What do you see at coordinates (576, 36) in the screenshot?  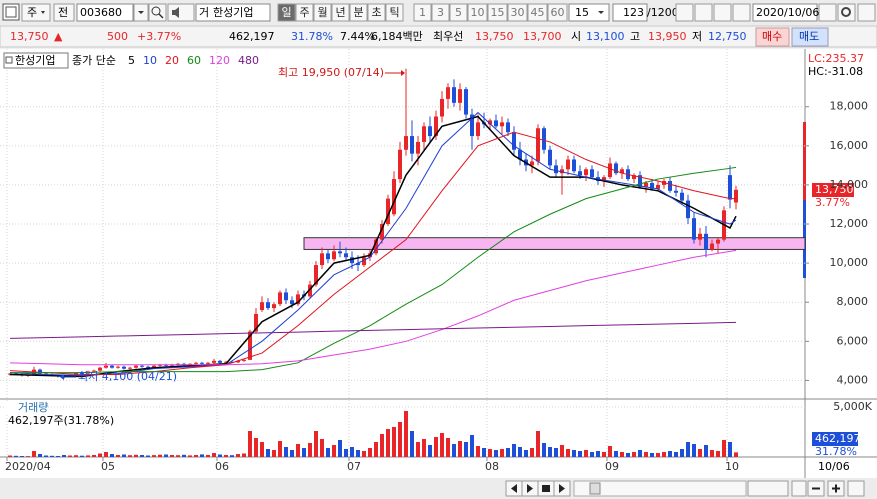 I see `open-label: 시` at bounding box center [576, 36].